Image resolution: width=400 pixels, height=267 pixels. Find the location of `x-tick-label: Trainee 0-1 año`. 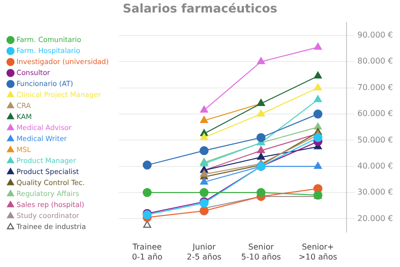

x-tick-label: Trainee 0-1 año is located at coordinates (147, 252).